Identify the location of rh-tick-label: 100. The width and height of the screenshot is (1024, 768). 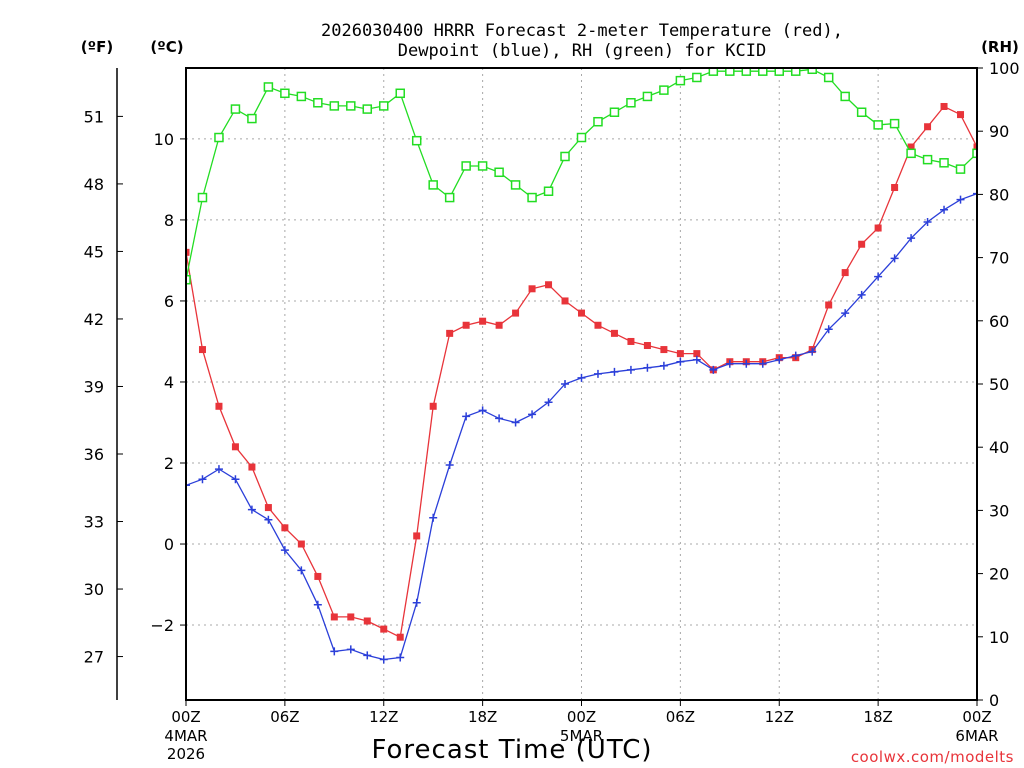
(1004, 68).